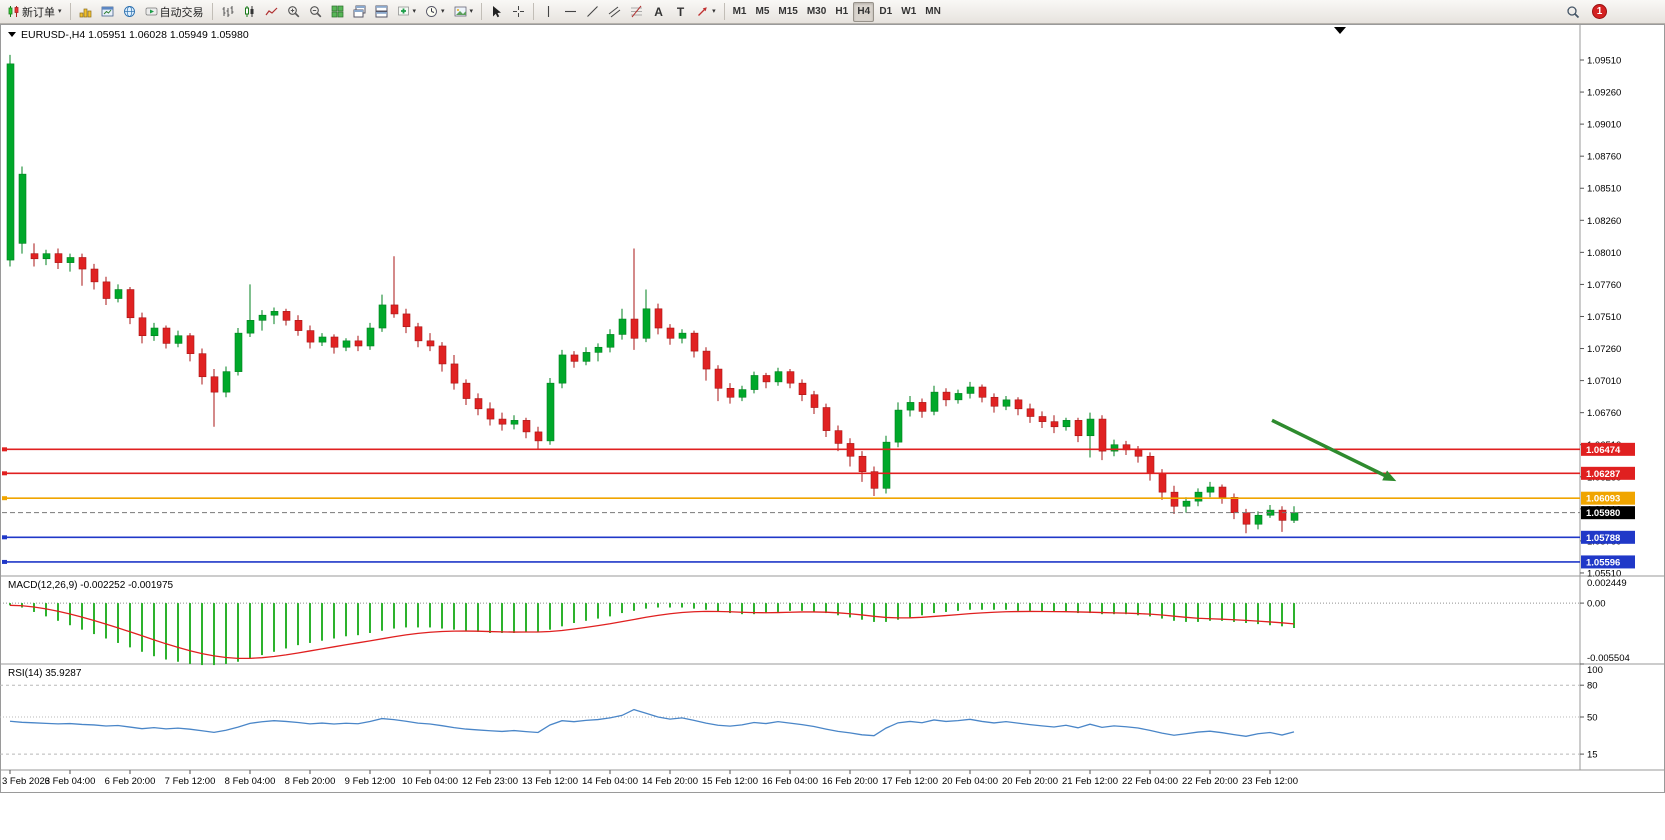  Describe the element at coordinates (652, 722) in the screenshot. I see `rsi-line` at that location.